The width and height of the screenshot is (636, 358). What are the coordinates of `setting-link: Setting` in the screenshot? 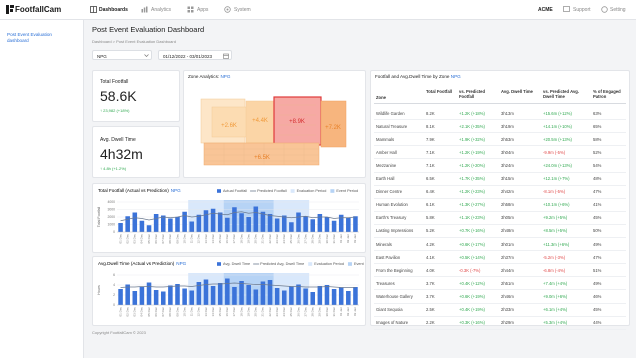 It's located at (618, 10).